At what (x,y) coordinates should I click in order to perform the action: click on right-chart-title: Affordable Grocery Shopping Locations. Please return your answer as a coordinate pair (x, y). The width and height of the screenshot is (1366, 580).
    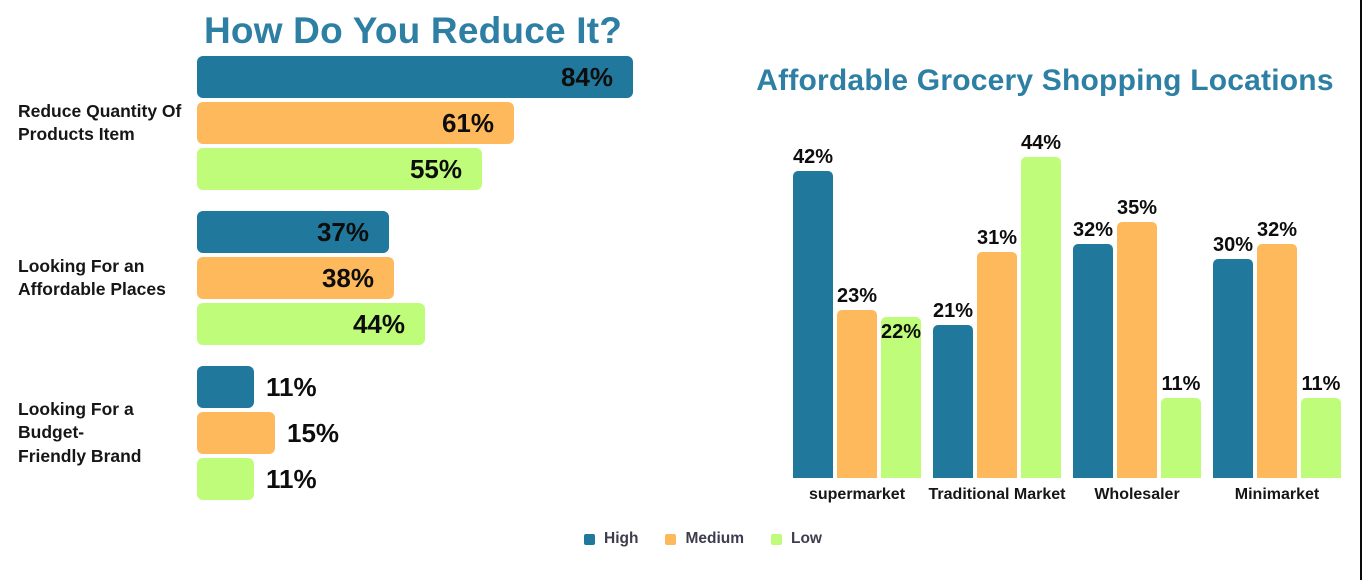
    Looking at the image, I should click on (1045, 80).